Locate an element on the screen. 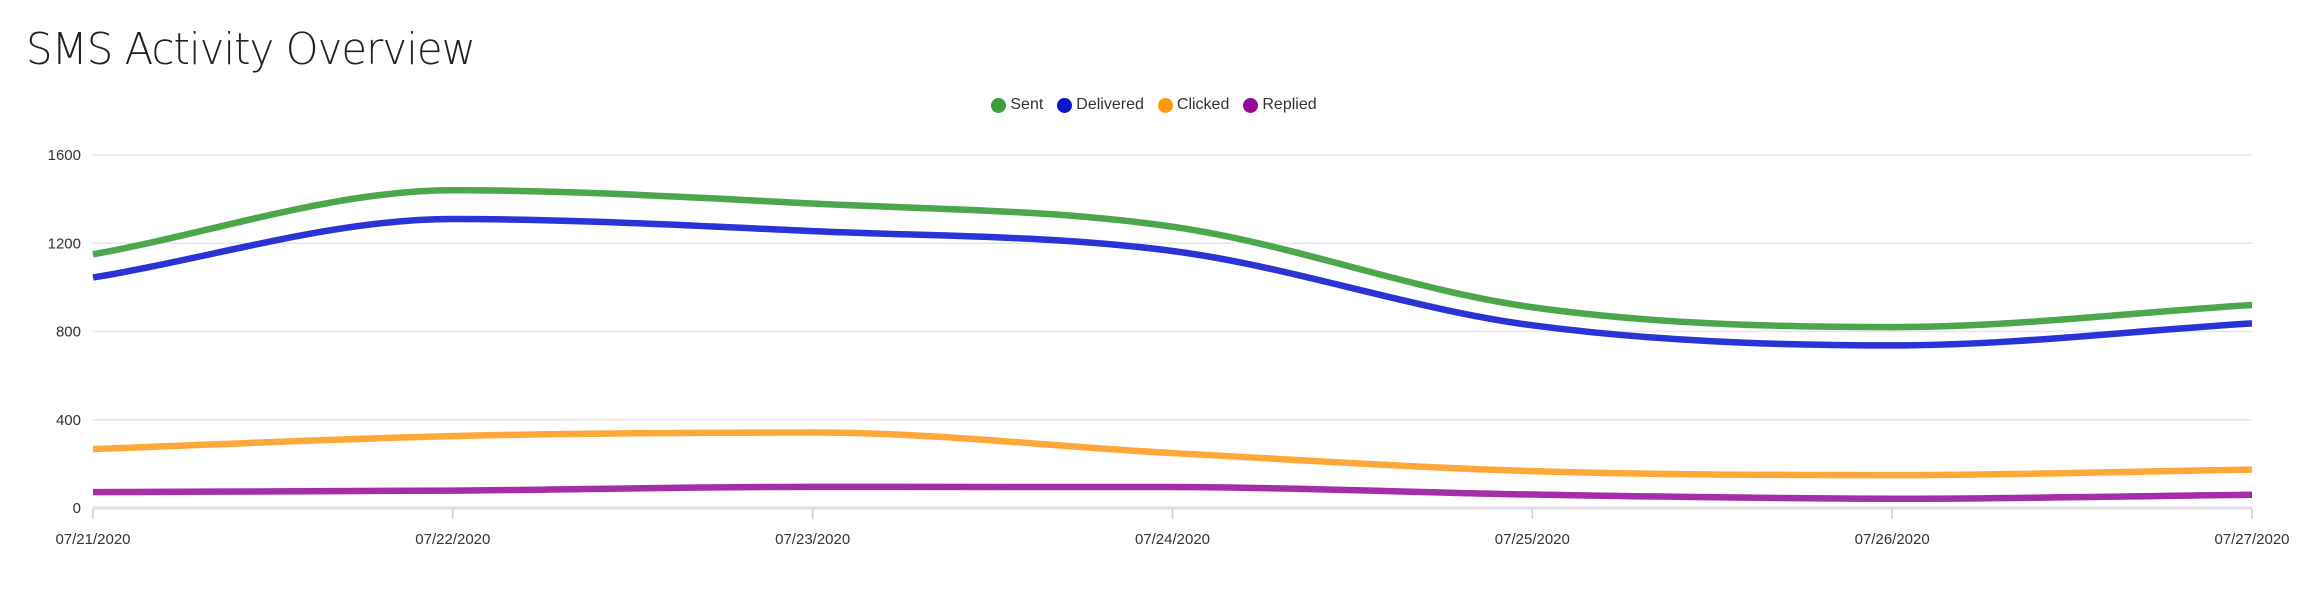  legend: Sent Delivered Clicked Replied is located at coordinates (1154, 105).